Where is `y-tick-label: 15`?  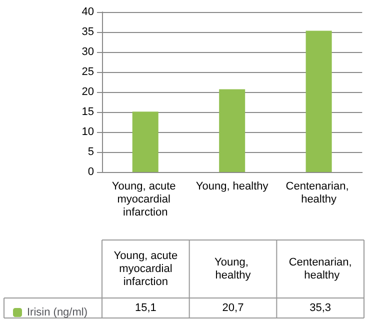 y-tick-label: 15 is located at coordinates (88, 112).